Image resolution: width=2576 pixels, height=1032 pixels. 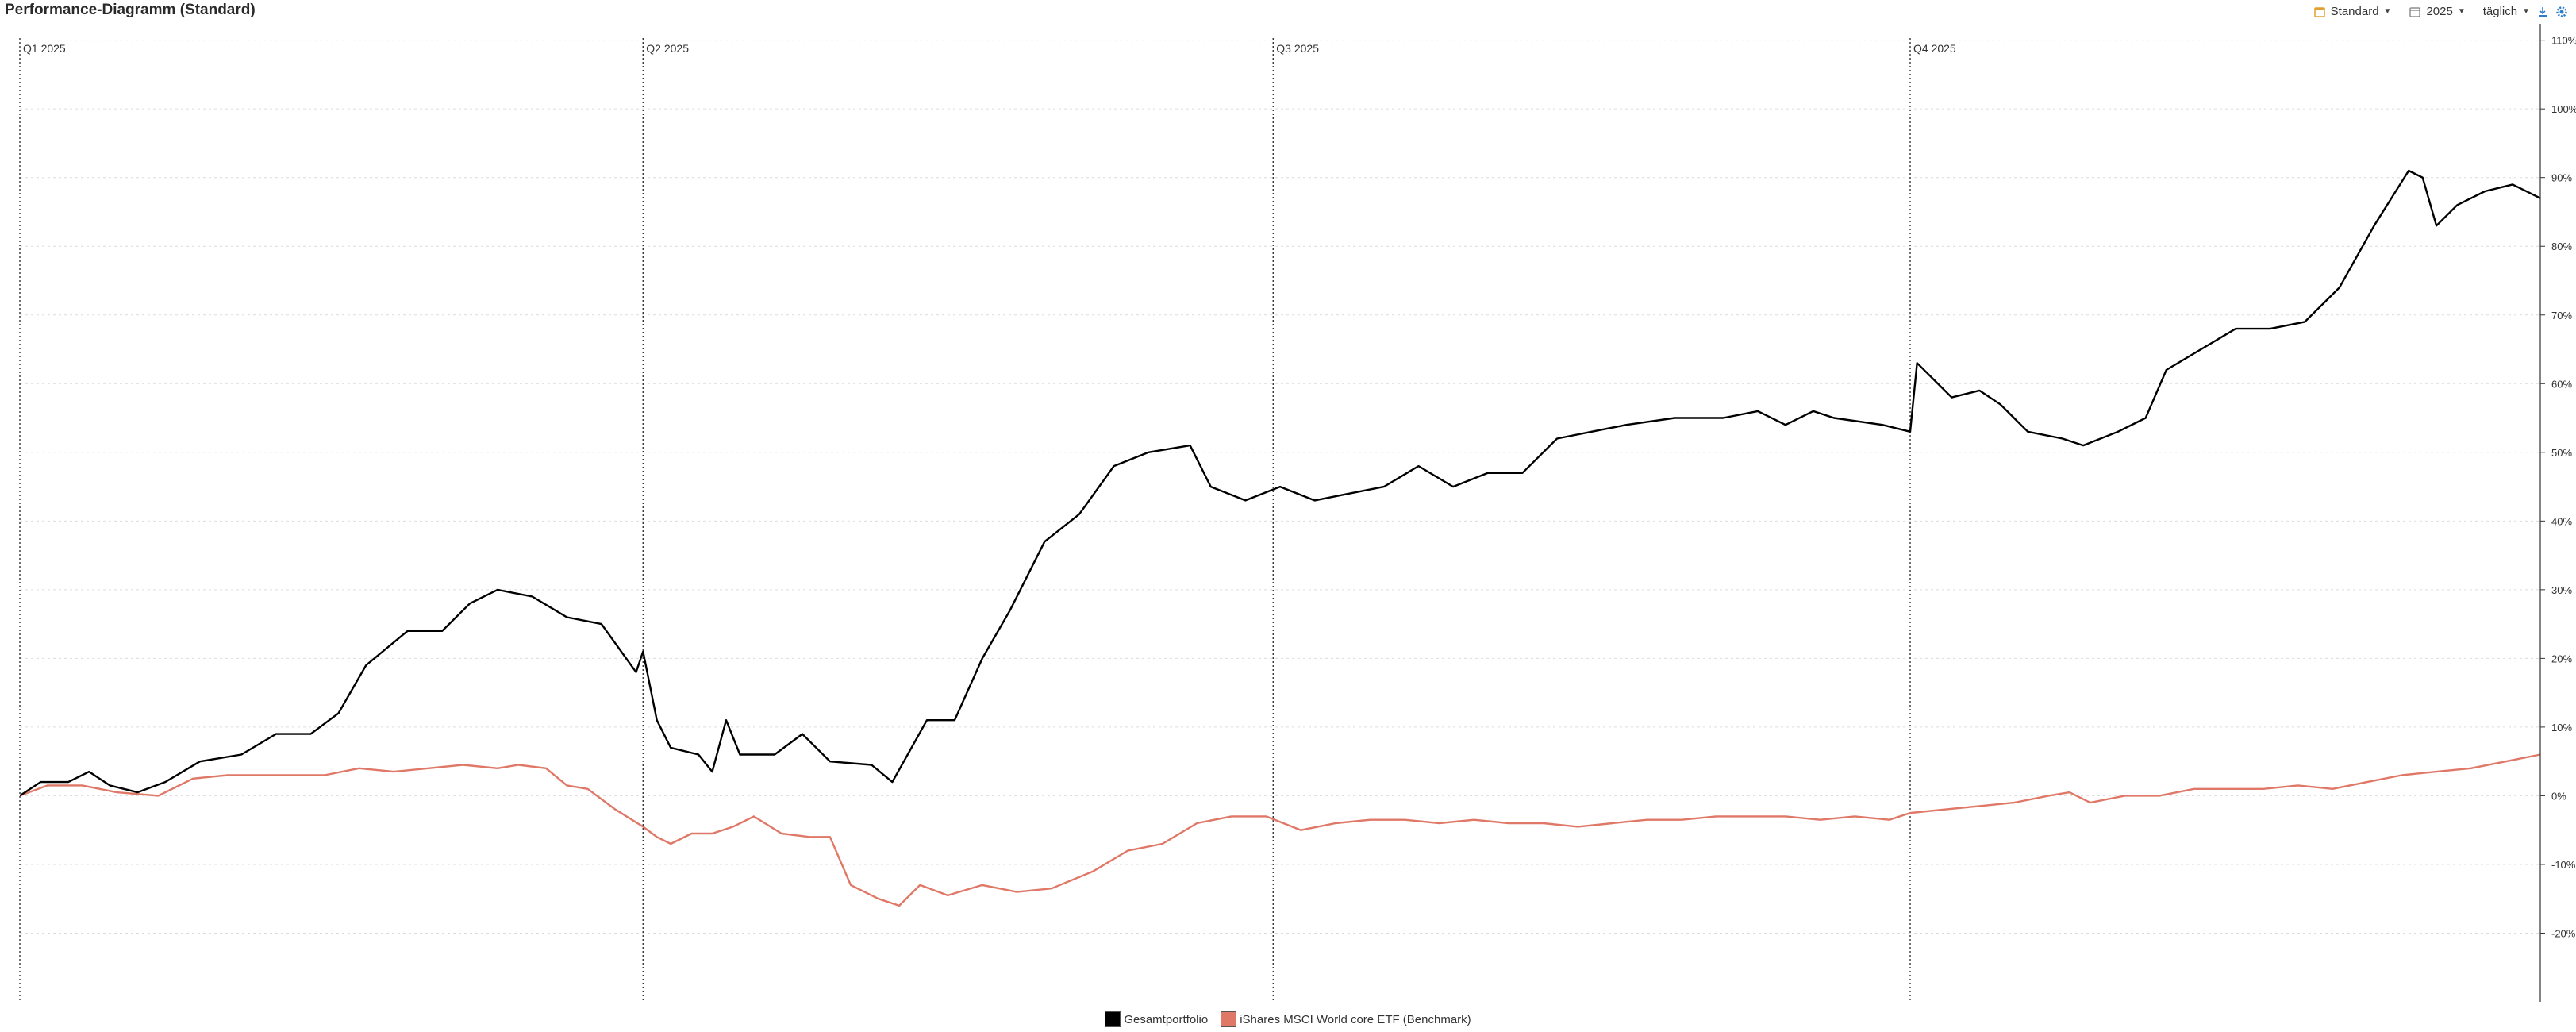 What do you see at coordinates (2563, 109) in the screenshot?
I see `y-tick-label: 100%` at bounding box center [2563, 109].